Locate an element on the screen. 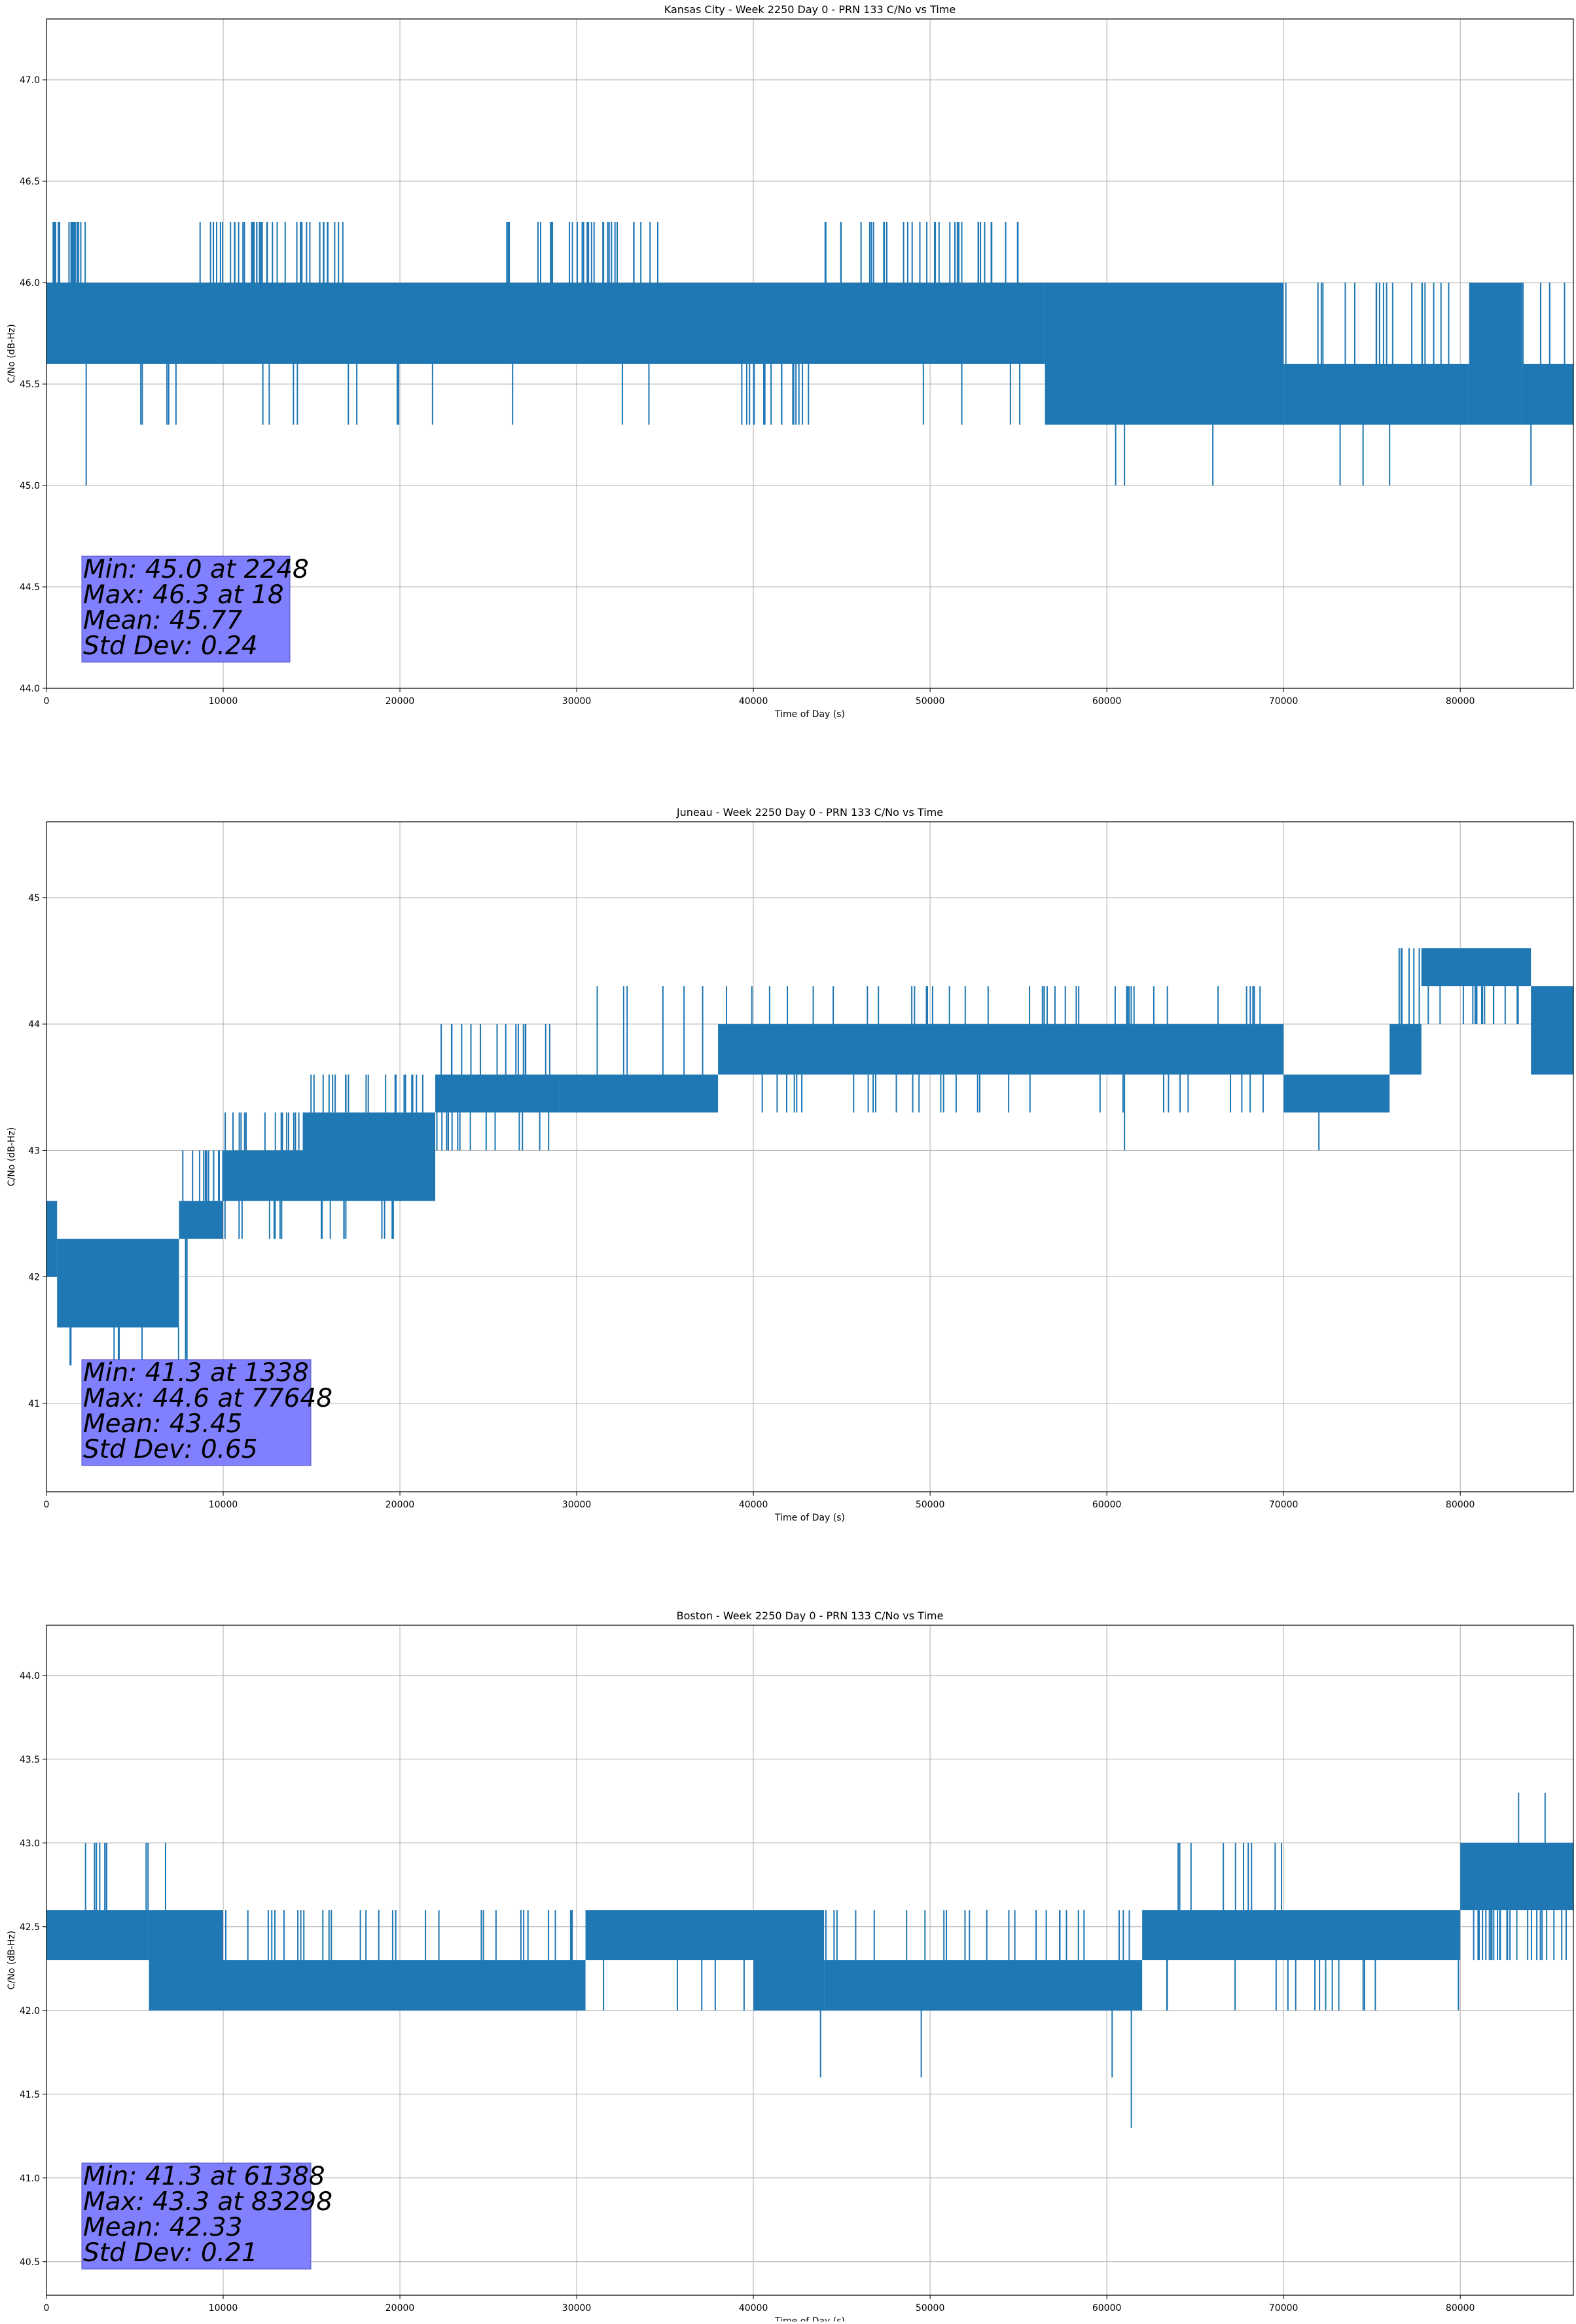  stats-line: Max: 43.3 at 83298 is located at coordinates (207, 2202).